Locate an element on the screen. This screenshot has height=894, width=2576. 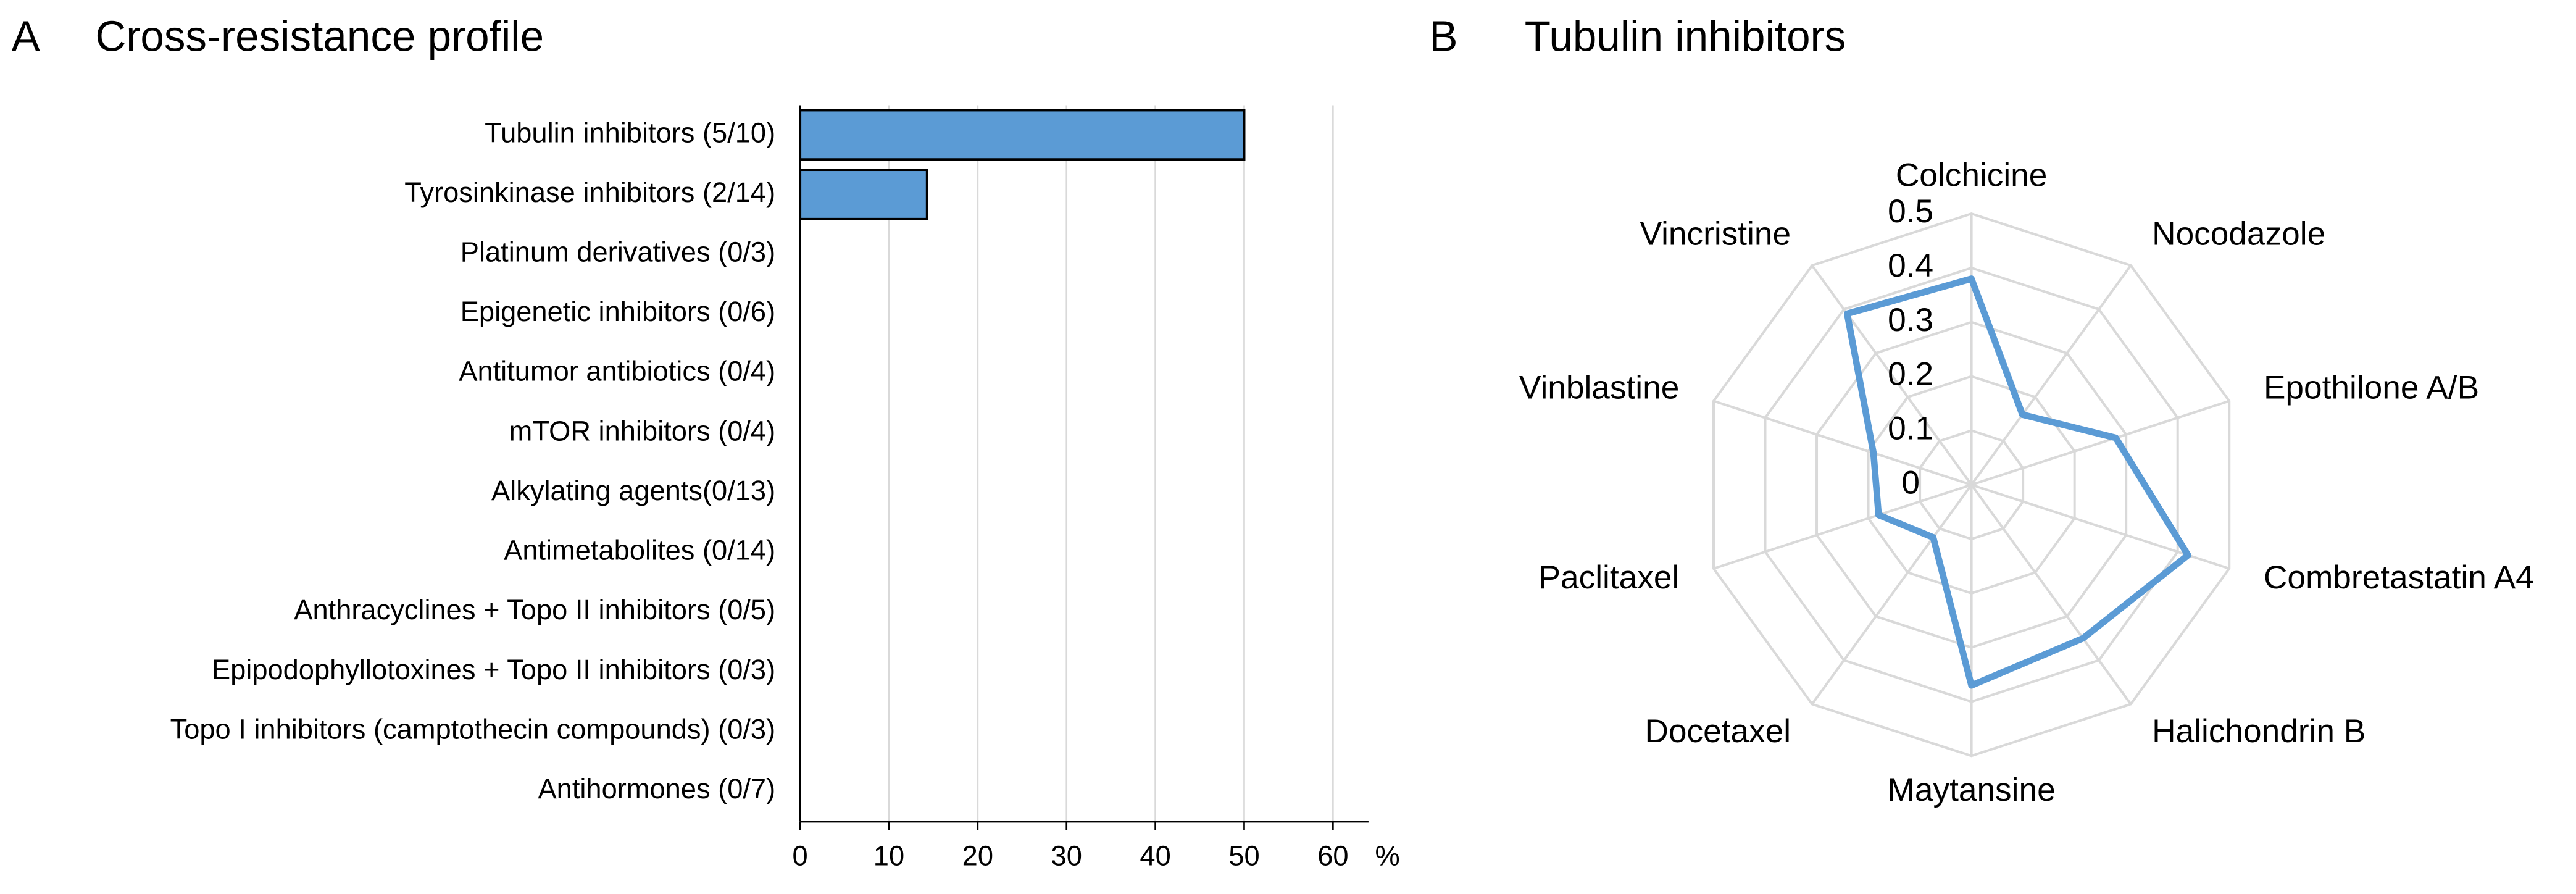
x-tick-label: 30 is located at coordinates (1066, 856).